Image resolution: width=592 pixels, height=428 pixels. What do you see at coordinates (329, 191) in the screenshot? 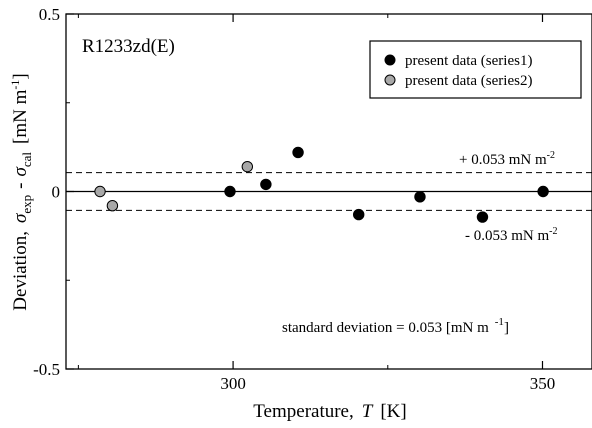
I see `reference-lines` at bounding box center [329, 191].